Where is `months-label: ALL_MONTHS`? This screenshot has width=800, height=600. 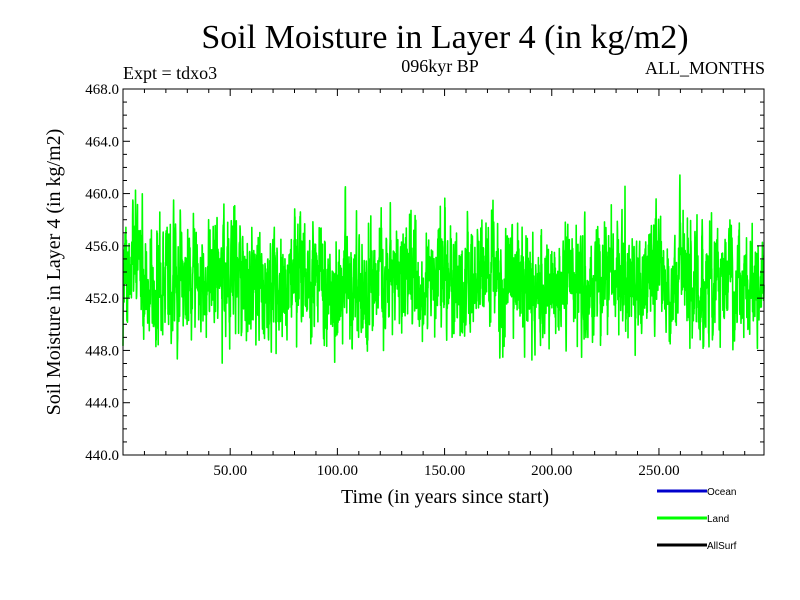 months-label: ALL_MONTHS is located at coordinates (705, 68).